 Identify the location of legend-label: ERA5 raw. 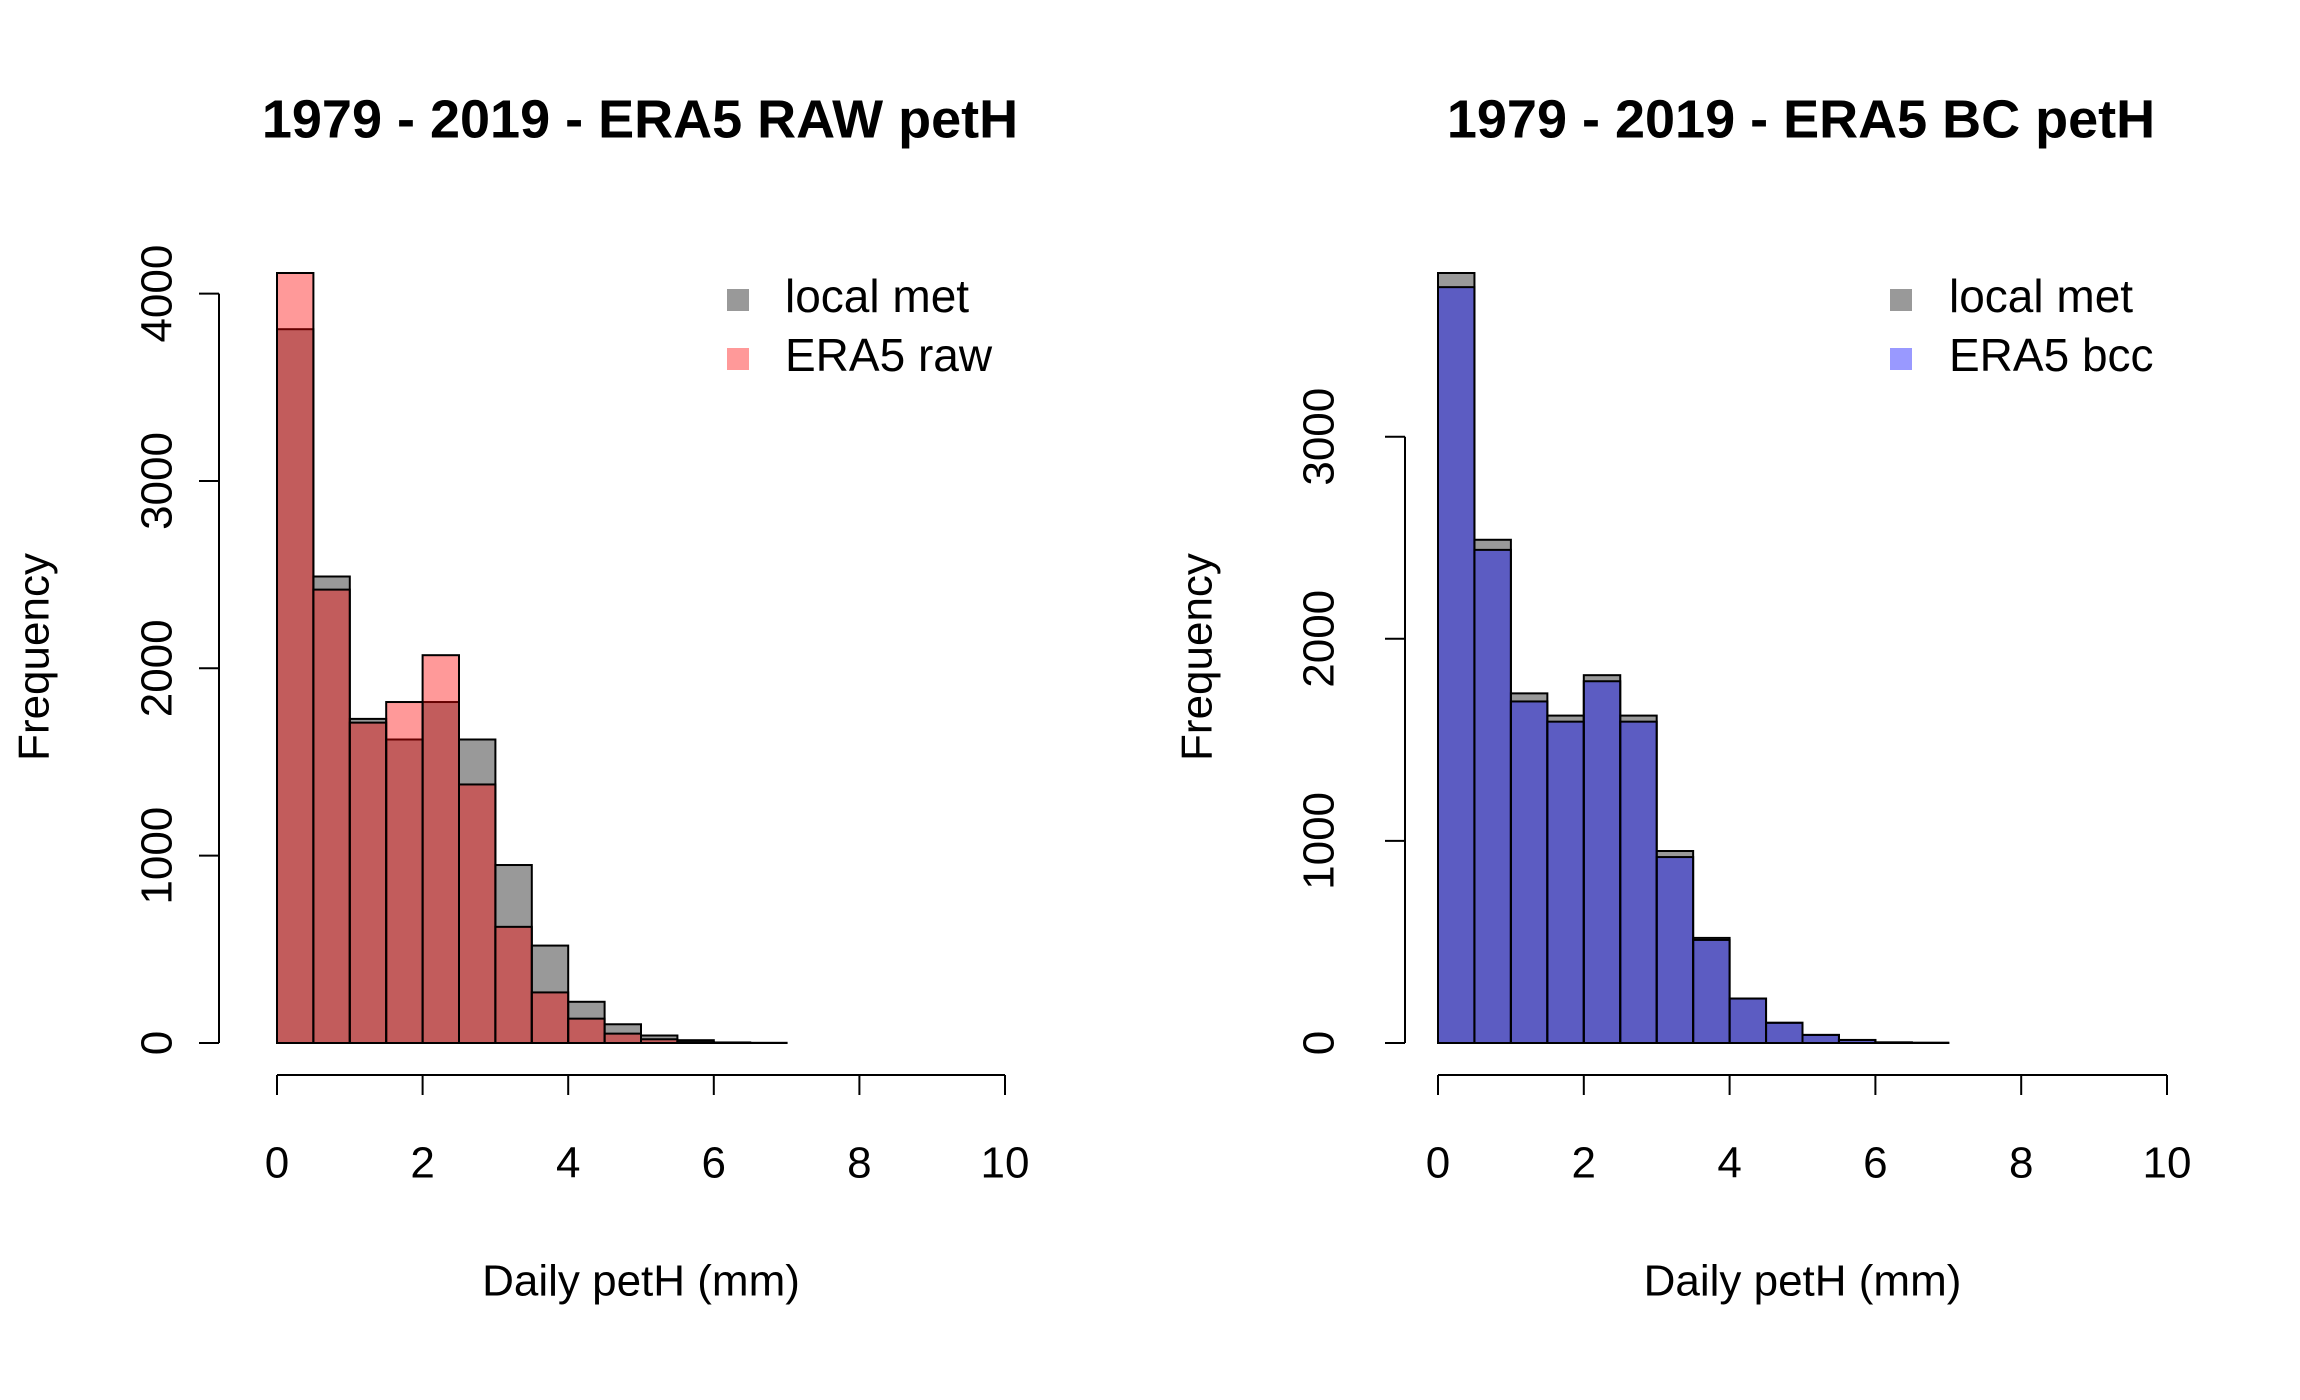
(889, 355).